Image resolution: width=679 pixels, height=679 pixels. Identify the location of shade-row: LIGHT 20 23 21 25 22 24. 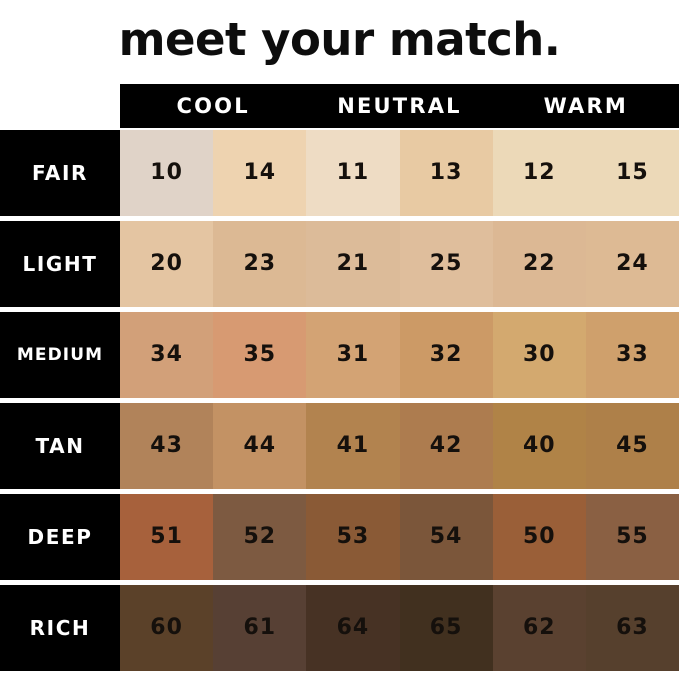
(339, 264).